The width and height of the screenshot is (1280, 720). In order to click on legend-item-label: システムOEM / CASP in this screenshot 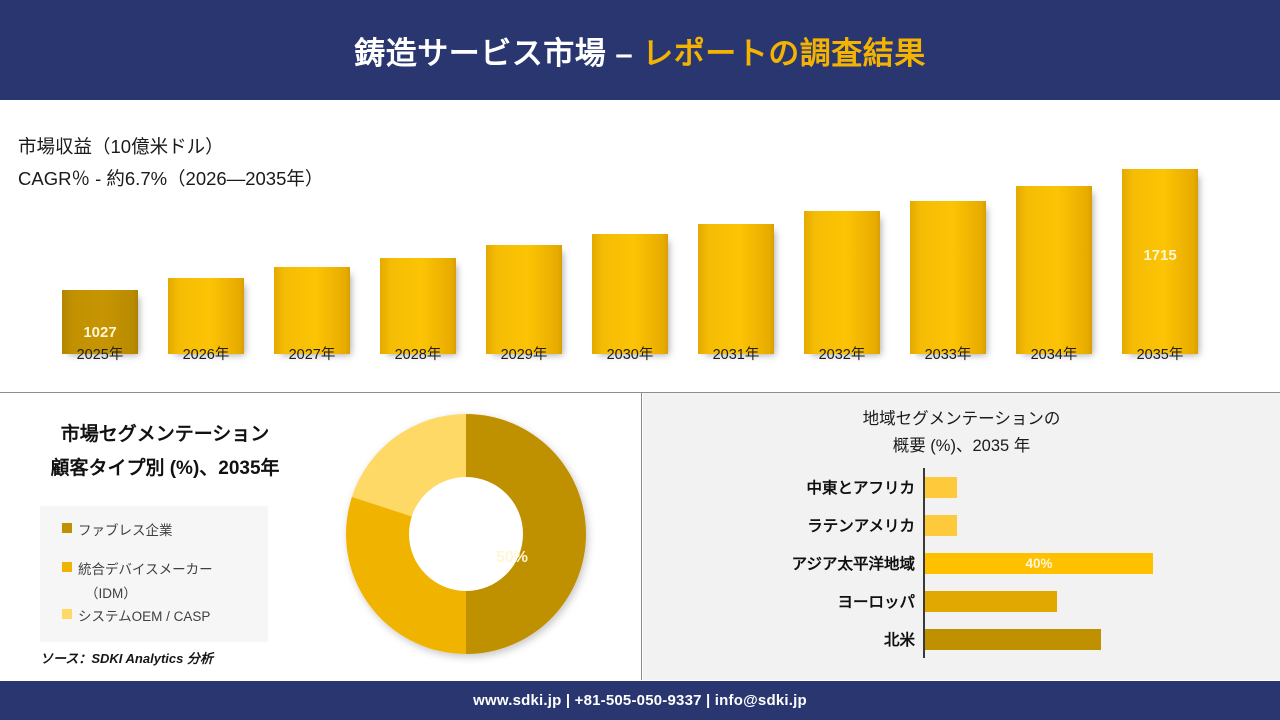, I will do `click(144, 616)`.